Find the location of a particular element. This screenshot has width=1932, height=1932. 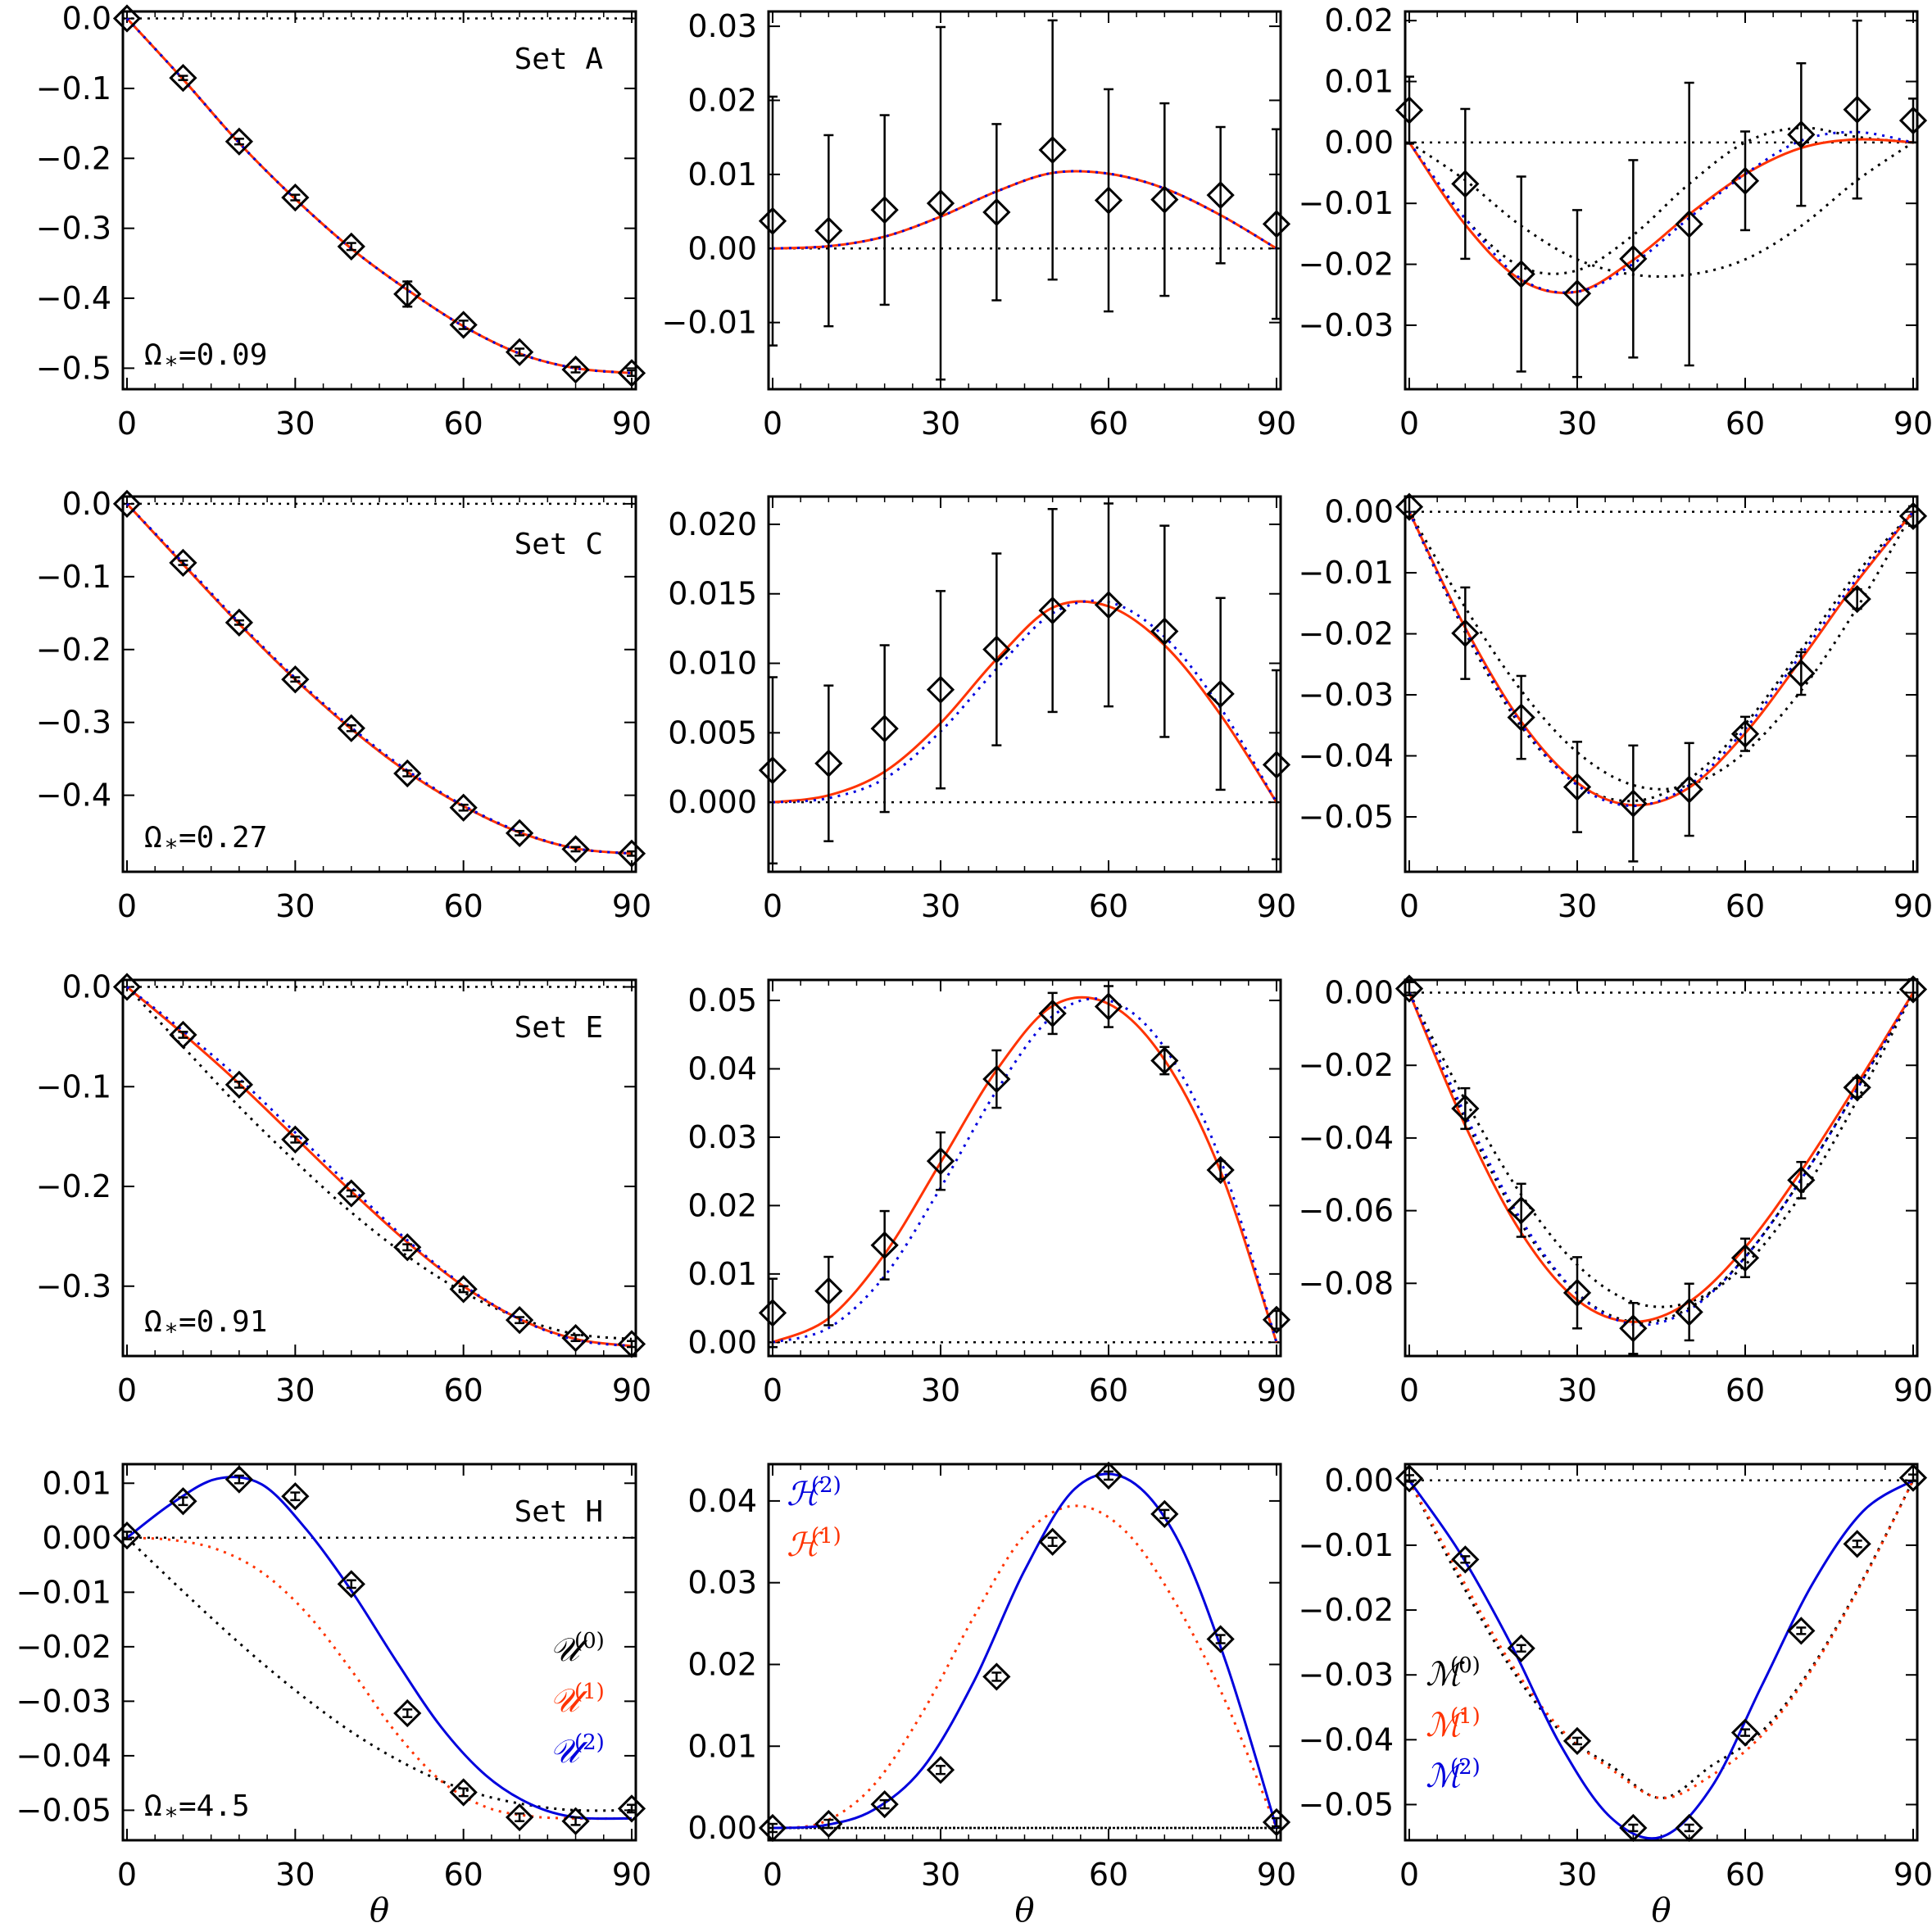

legend-entry-red: ℋ(1) is located at coordinates (814, 1544).